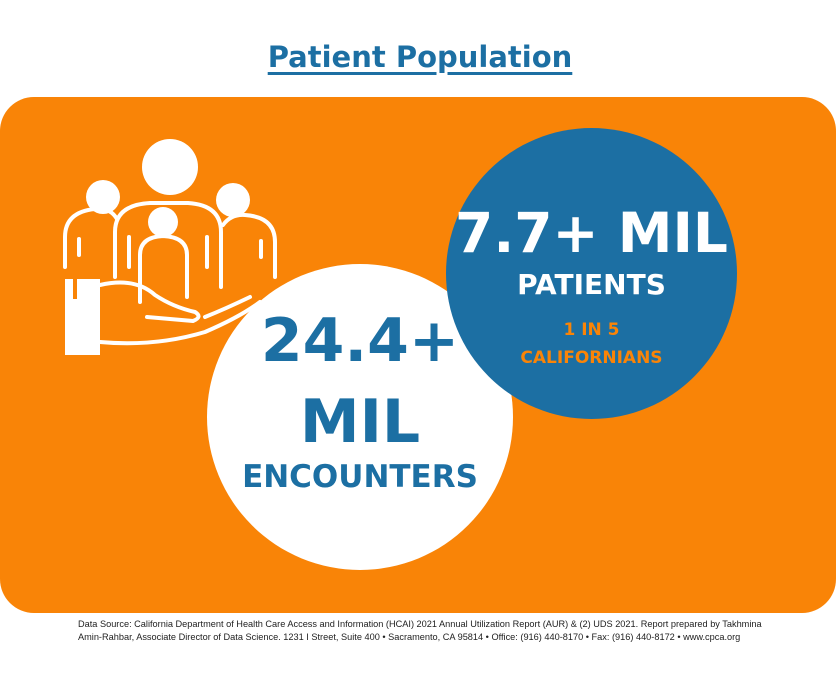 The width and height of the screenshot is (840, 680). What do you see at coordinates (360, 422) in the screenshot?
I see `encounters-unit: MIL` at bounding box center [360, 422].